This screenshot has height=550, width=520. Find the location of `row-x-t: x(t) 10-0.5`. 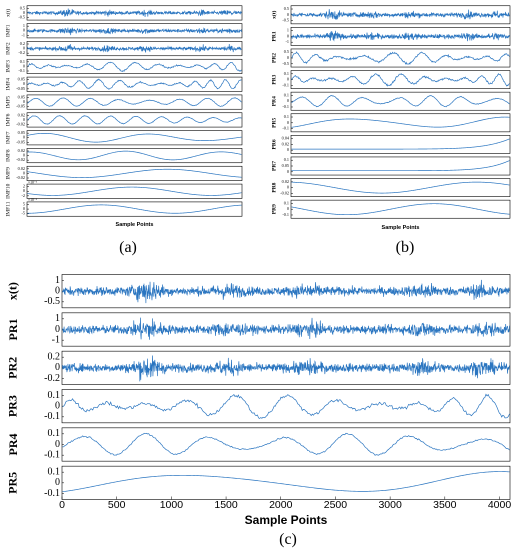

row-x-t: x(t) 10-0.5 is located at coordinates (258, 291).